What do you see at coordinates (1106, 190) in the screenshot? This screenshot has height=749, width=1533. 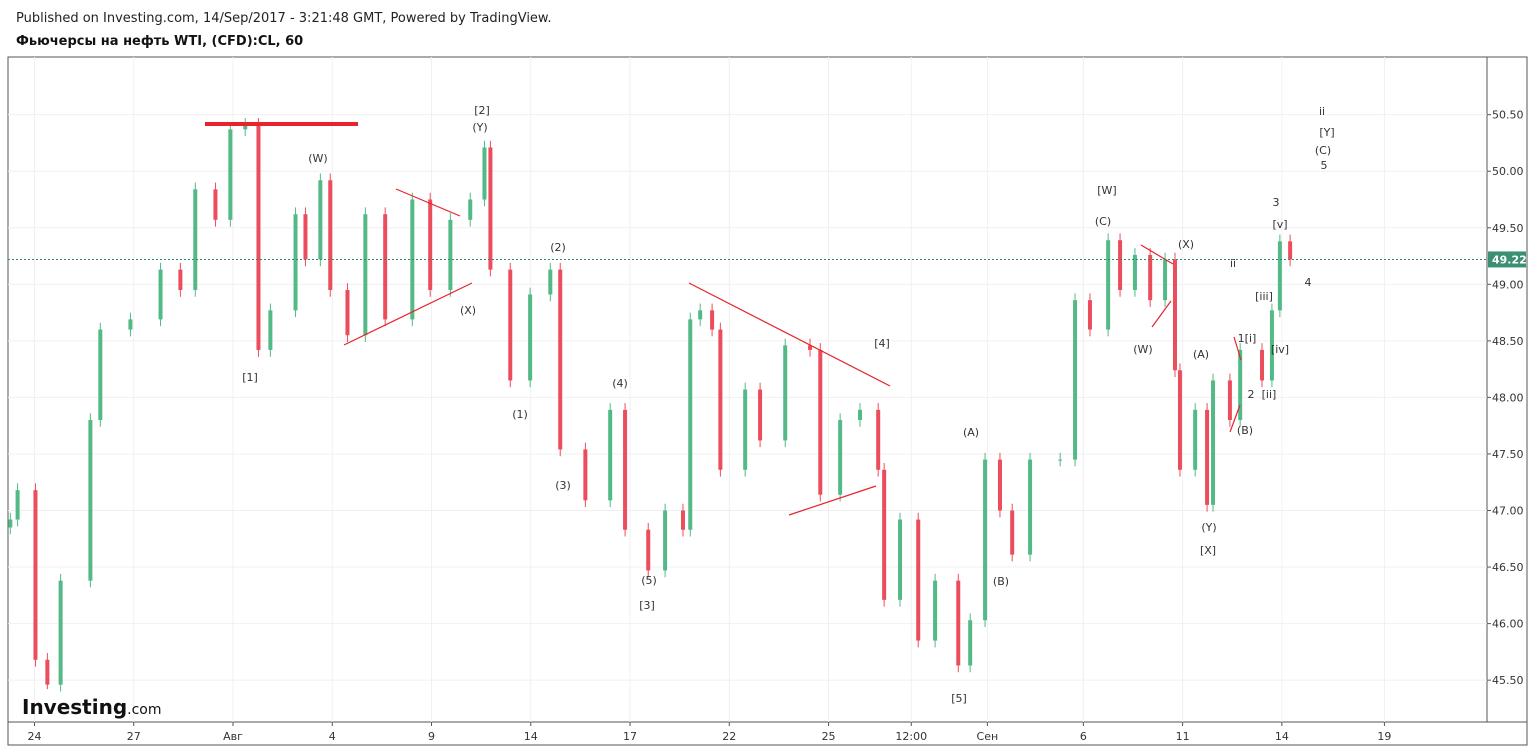 I see `wave-label: [W]` at bounding box center [1106, 190].